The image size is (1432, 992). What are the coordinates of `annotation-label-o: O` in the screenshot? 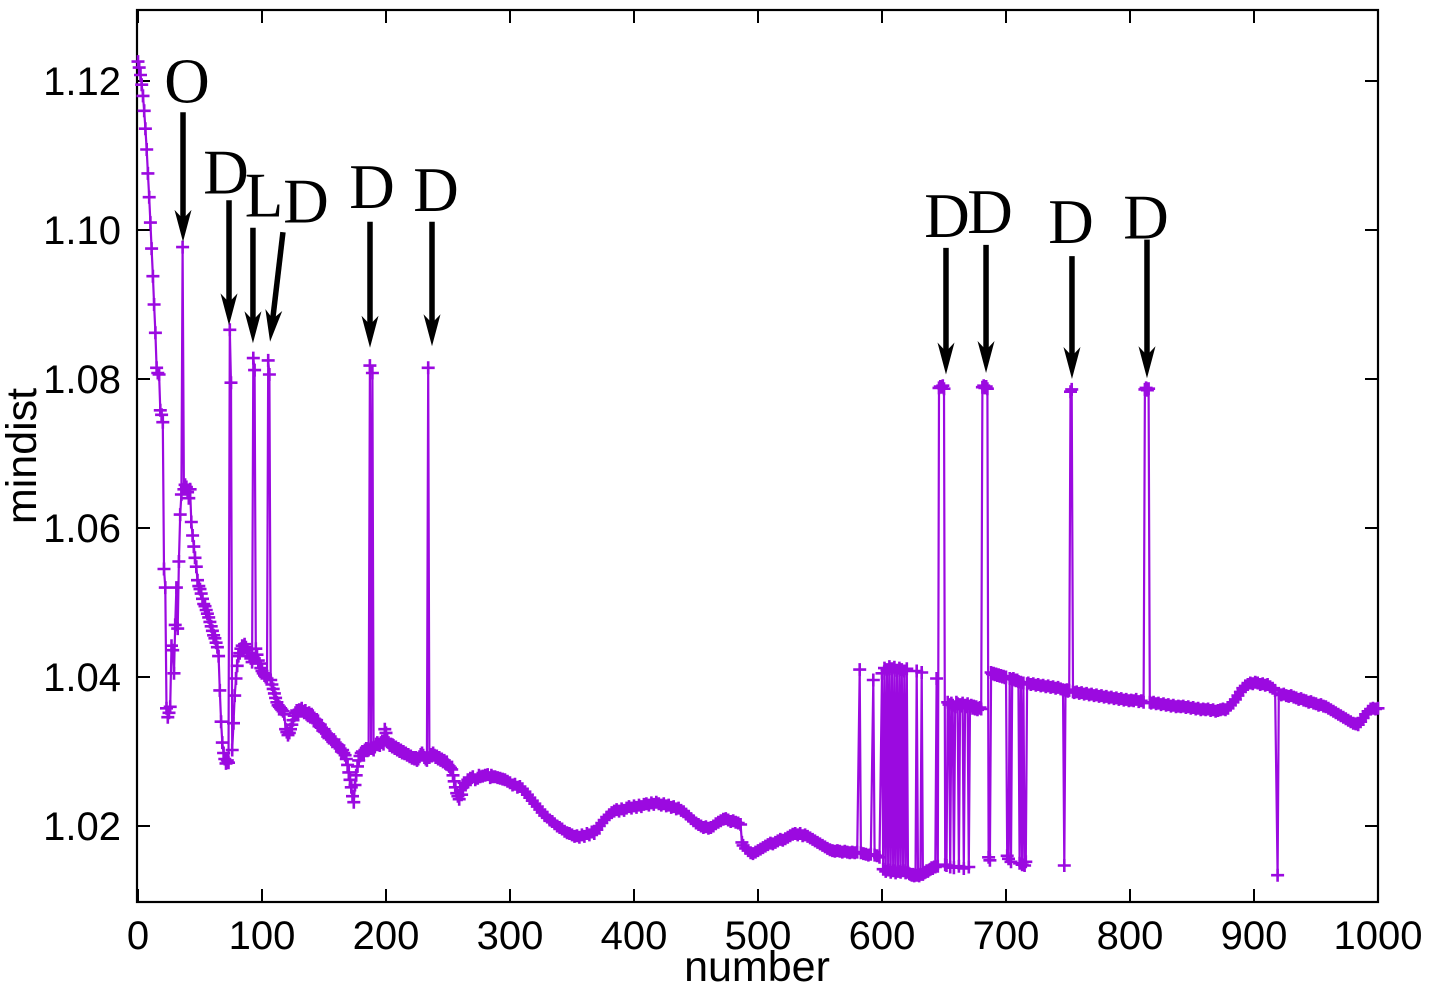 It's located at (187, 82).